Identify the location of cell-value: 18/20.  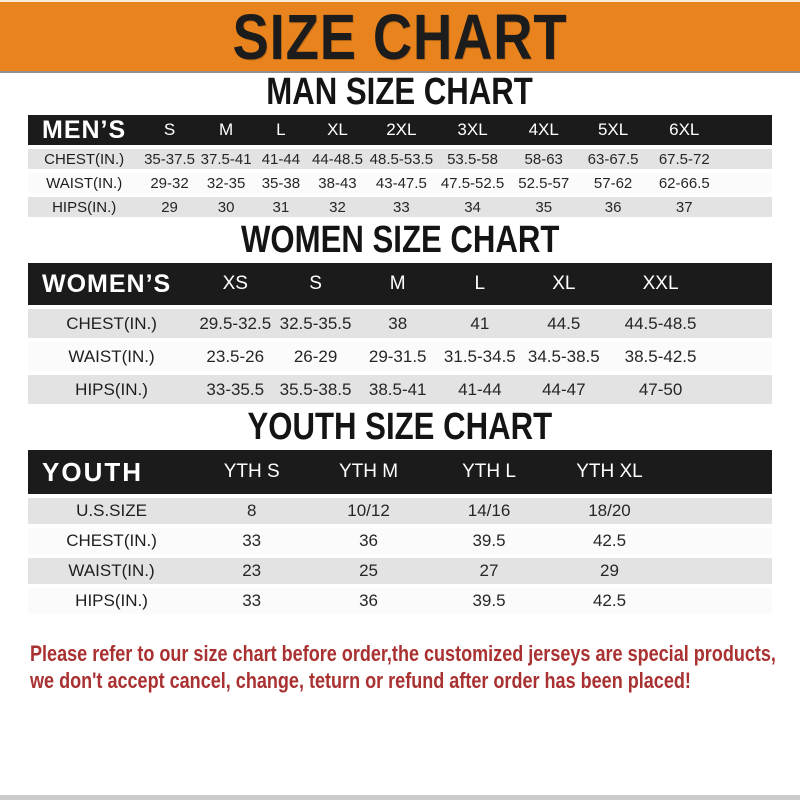
(609, 510).